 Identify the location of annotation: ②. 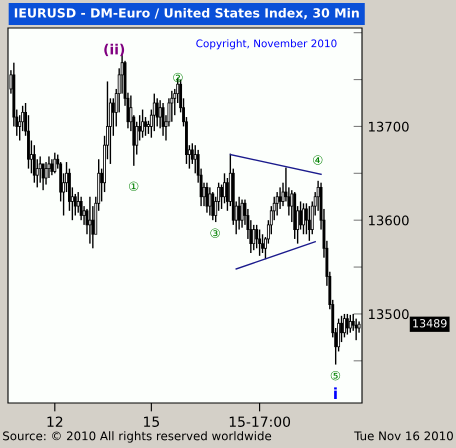
(178, 77).